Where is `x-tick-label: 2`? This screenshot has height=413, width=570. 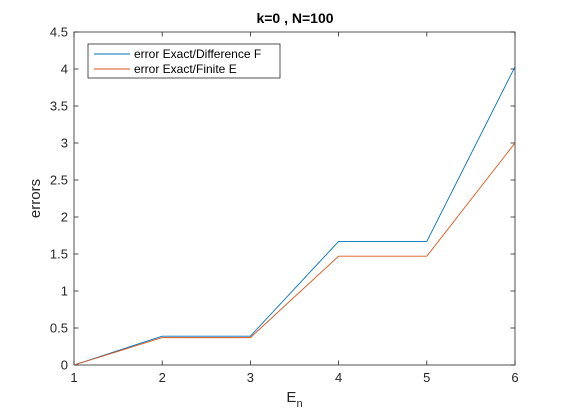
x-tick-label: 2 is located at coordinates (162, 377).